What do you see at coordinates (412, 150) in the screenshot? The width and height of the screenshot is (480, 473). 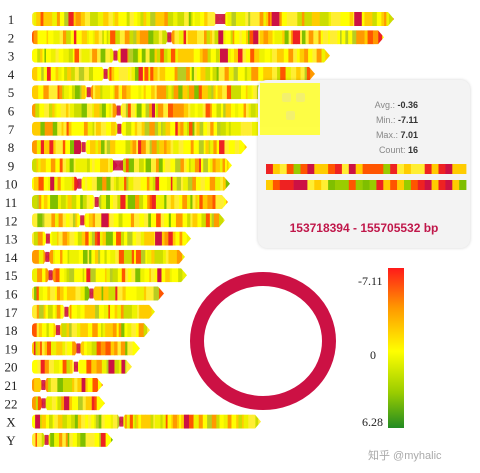 I see `count-value: 16` at bounding box center [412, 150].